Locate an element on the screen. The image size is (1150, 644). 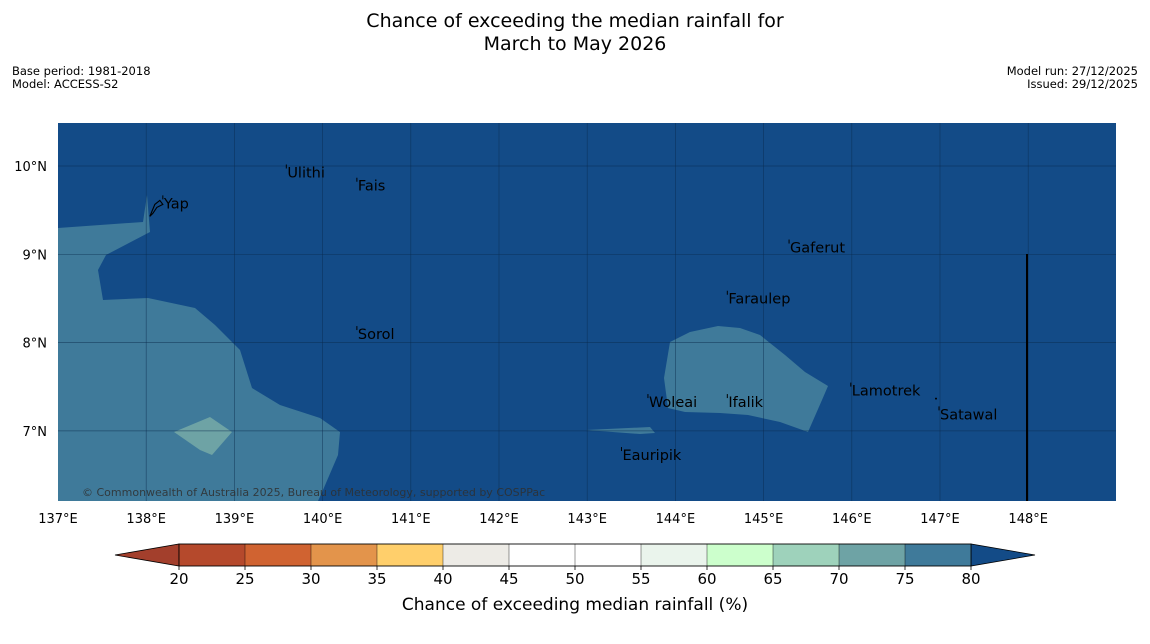
place-label: Faraulep is located at coordinates (759, 300).